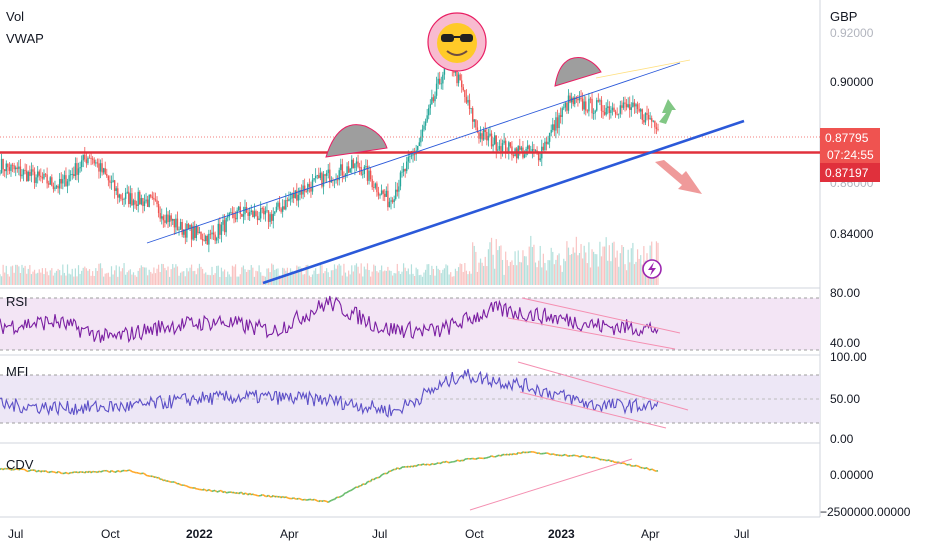 The width and height of the screenshot is (932, 550). Describe the element at coordinates (850, 155) in the screenshot. I see `last-price-tag: 0.87795 07:24:55 0.87197` at that location.